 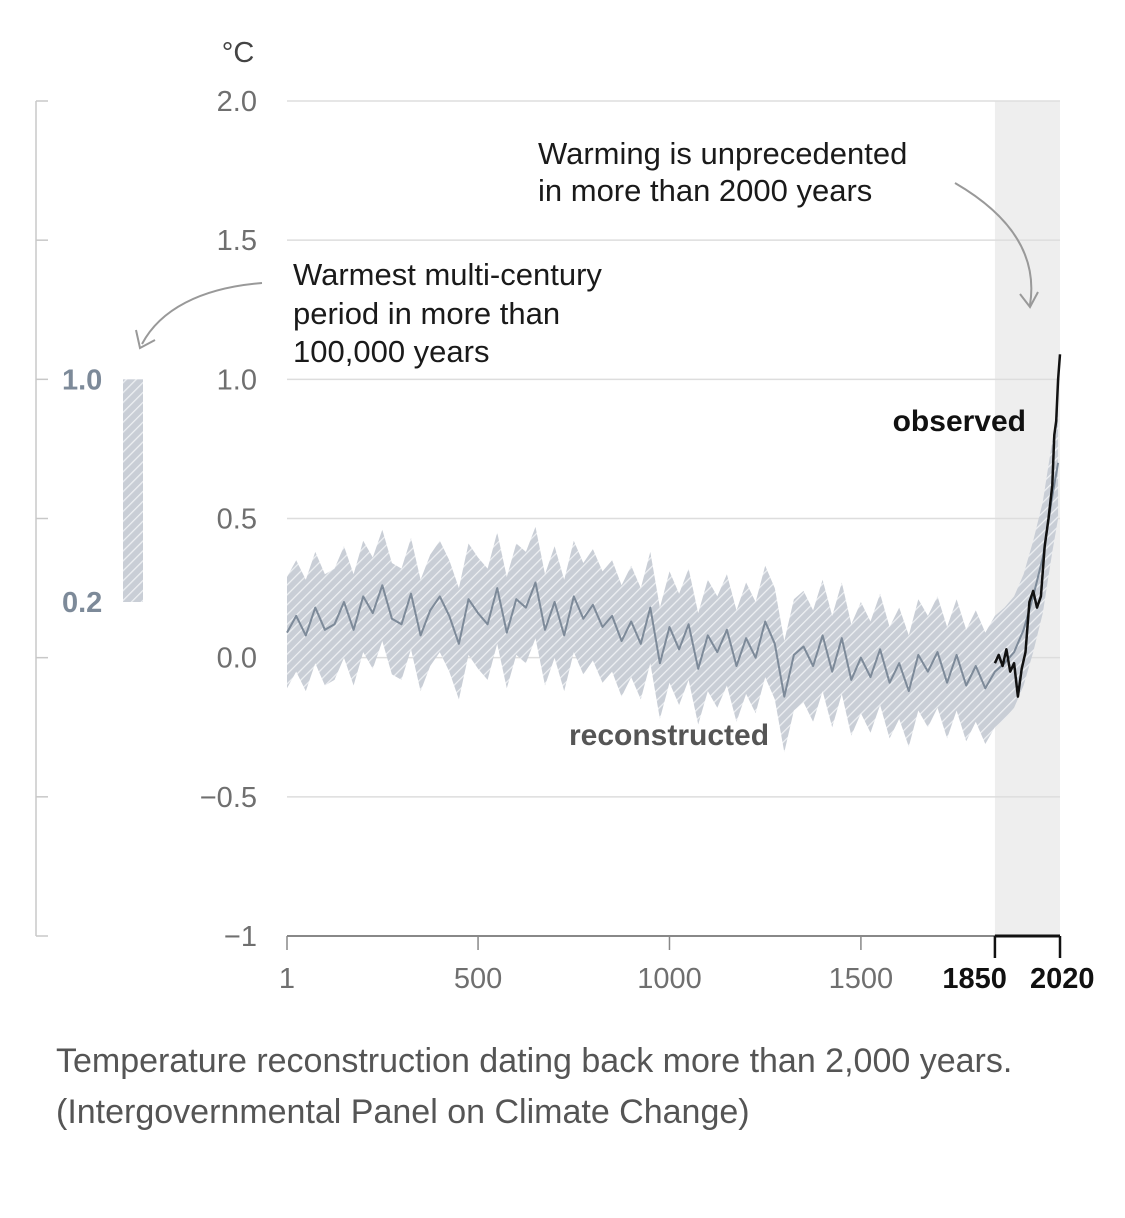 What do you see at coordinates (237, 102) in the screenshot?
I see `y-tick-label: 2.0` at bounding box center [237, 102].